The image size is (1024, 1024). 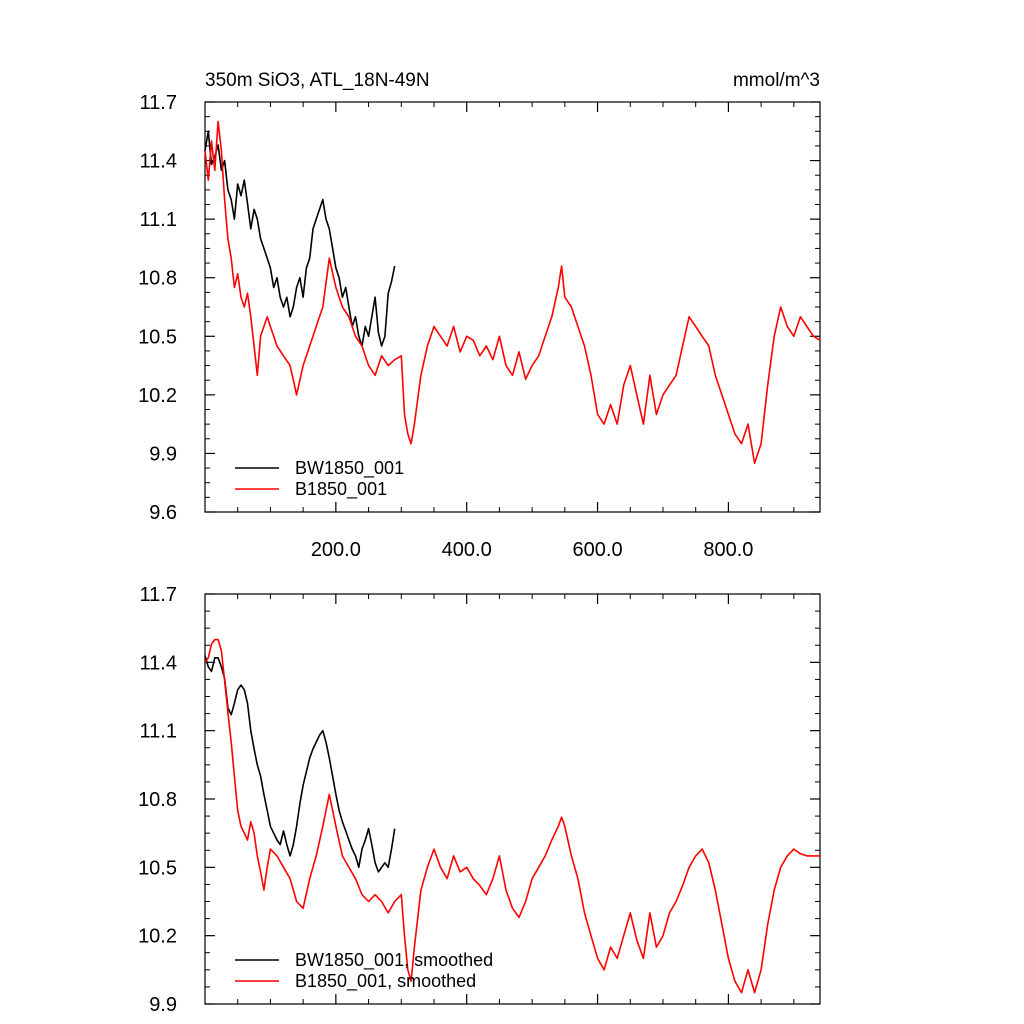 I want to click on legend-label: BW1850_001, smoothed, so click(x=394, y=960).